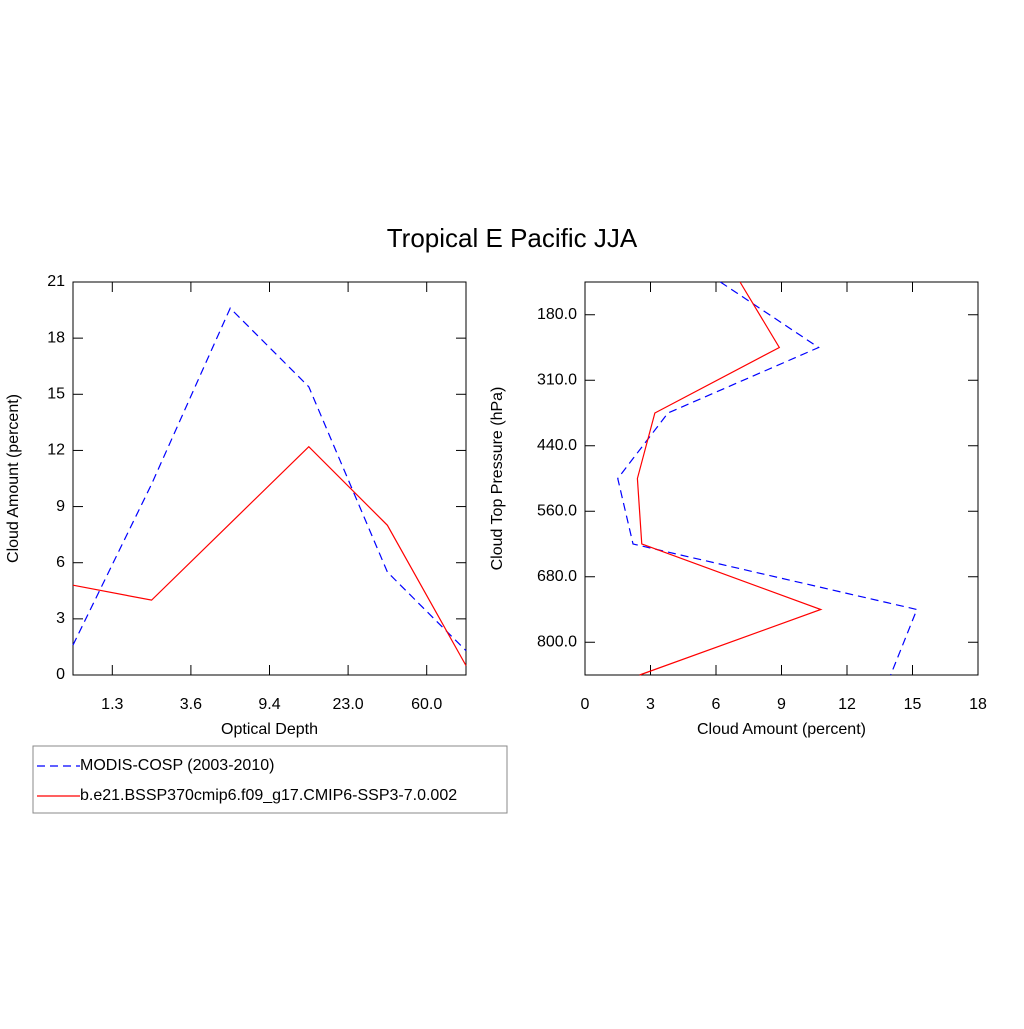 The image size is (1024, 1029). I want to click on y-tick-label: 560.0, so click(557, 510).